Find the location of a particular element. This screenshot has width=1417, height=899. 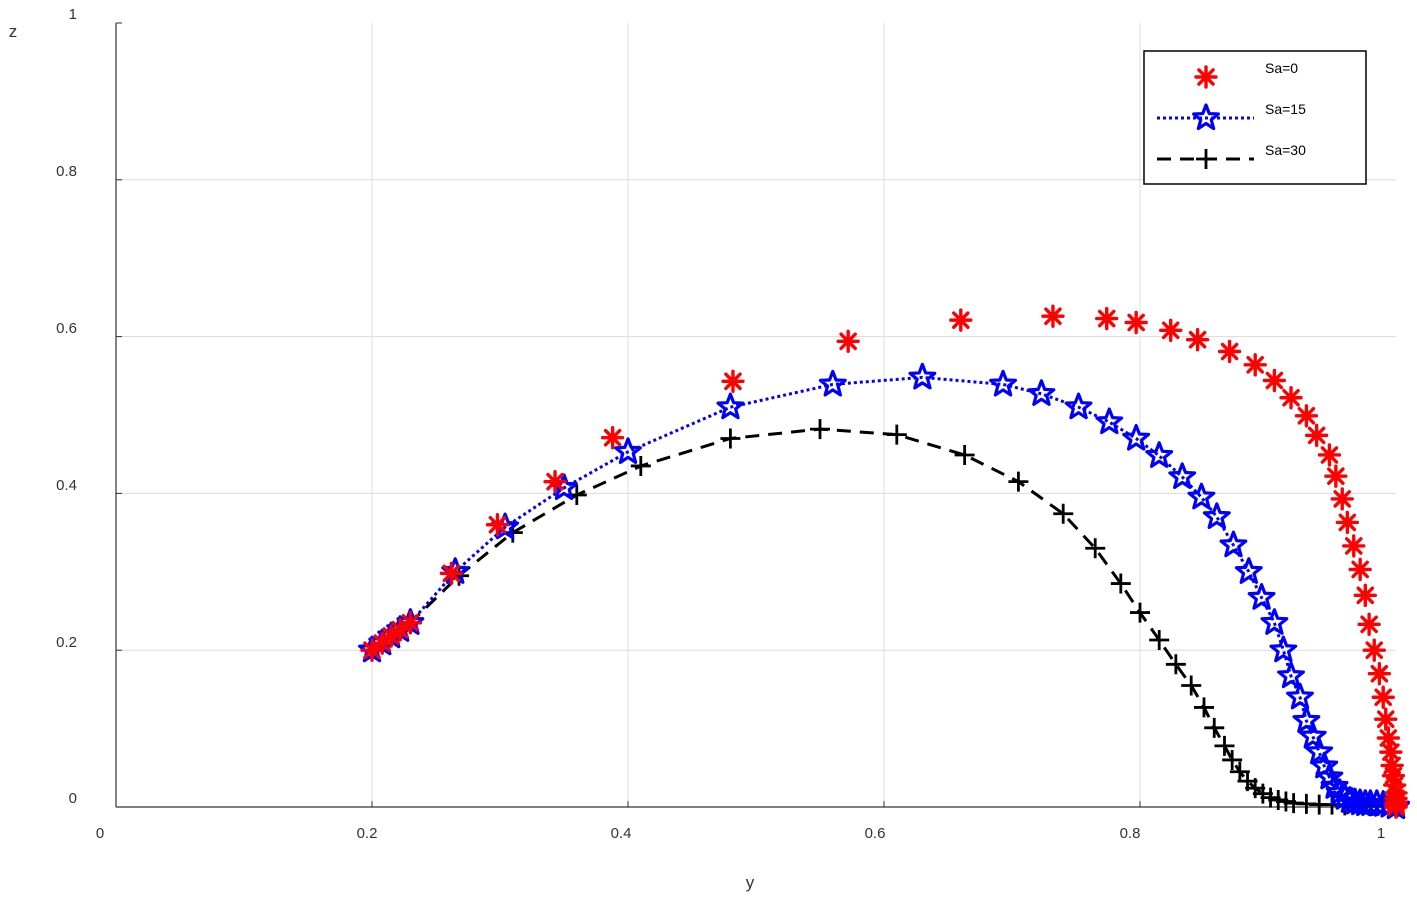

legend-item-sa-0: Sa=0 is located at coordinates (1246, 74).